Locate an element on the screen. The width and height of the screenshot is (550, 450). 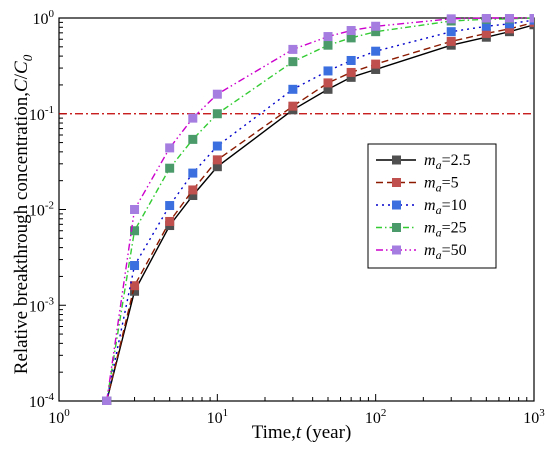
legend-label: ma=25 is located at coordinates (445, 230).